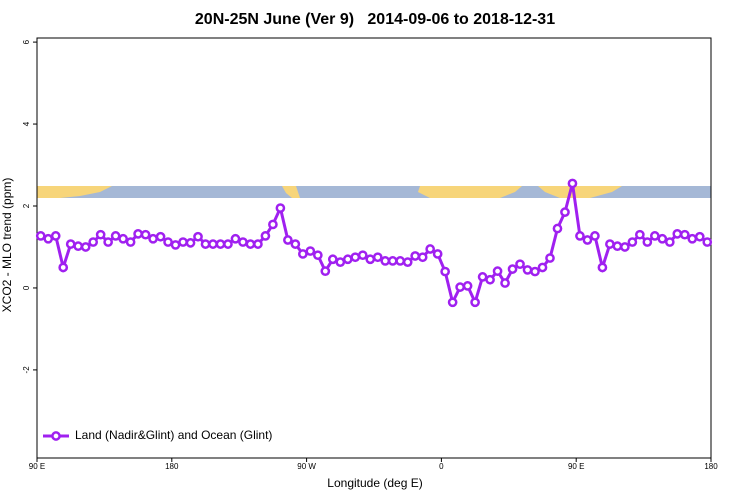 The width and height of the screenshot is (750, 500). I want to click on map-strip, so click(374, 192).